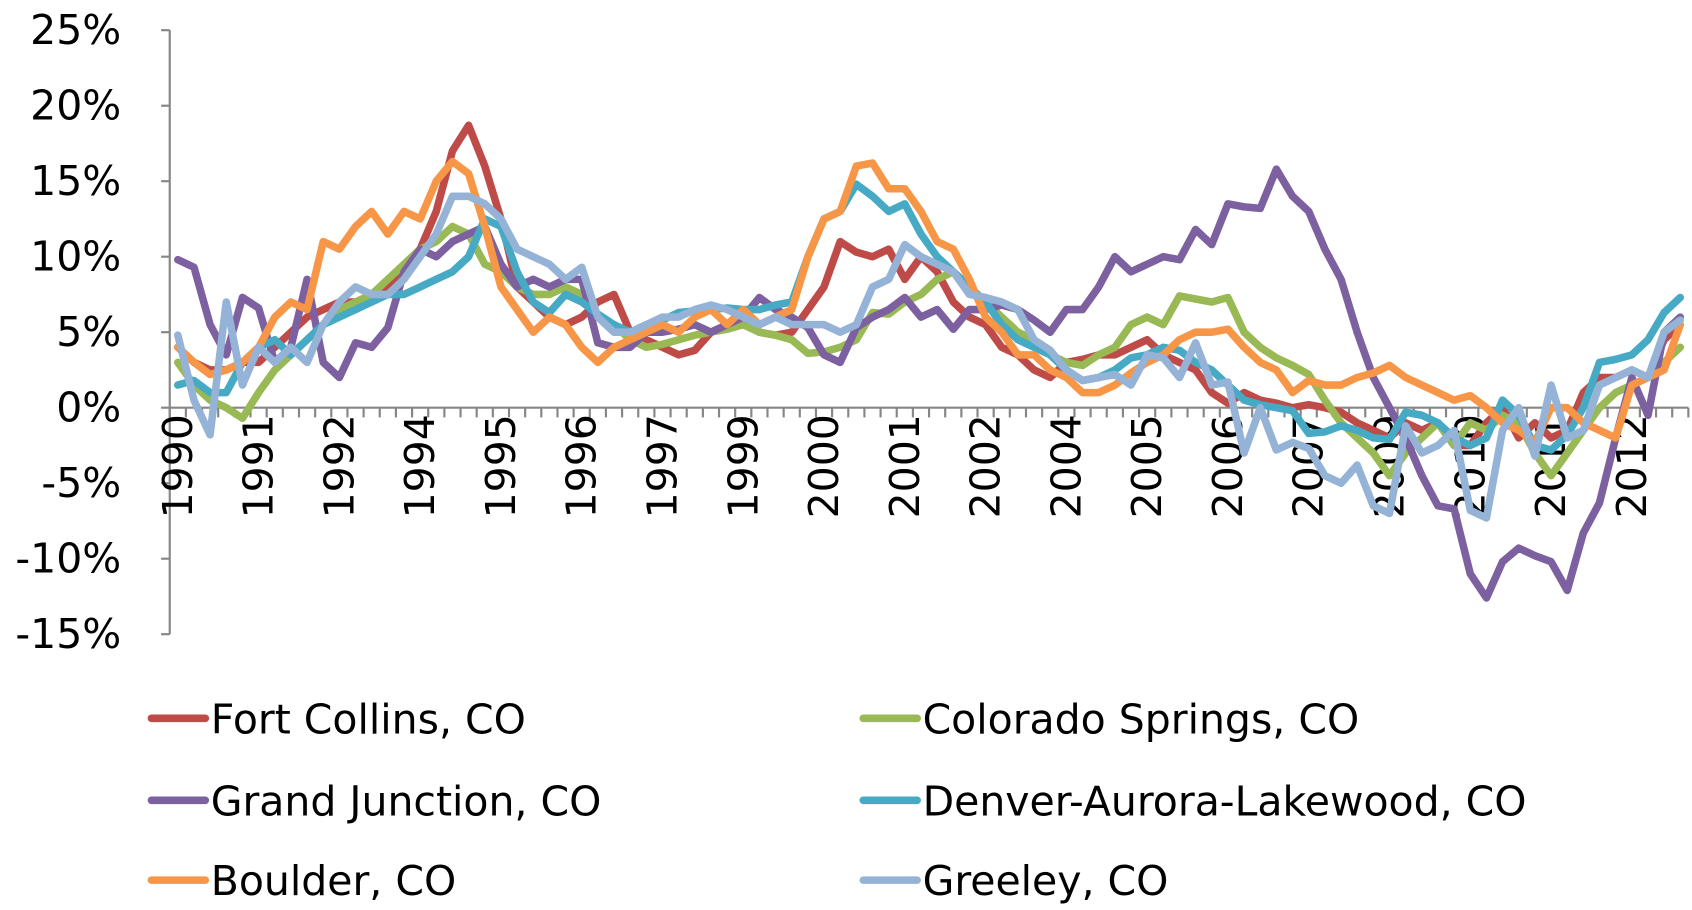 This screenshot has height=910, width=1692. Describe the element at coordinates (75, 257) in the screenshot. I see `y-tick-label: 10%` at that location.